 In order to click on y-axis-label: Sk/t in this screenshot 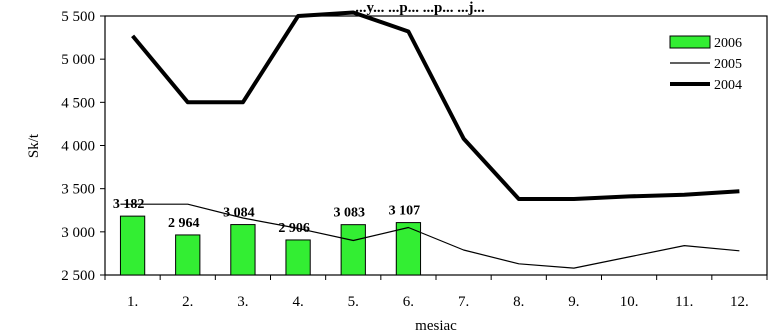, I will do `click(34, 145)`.